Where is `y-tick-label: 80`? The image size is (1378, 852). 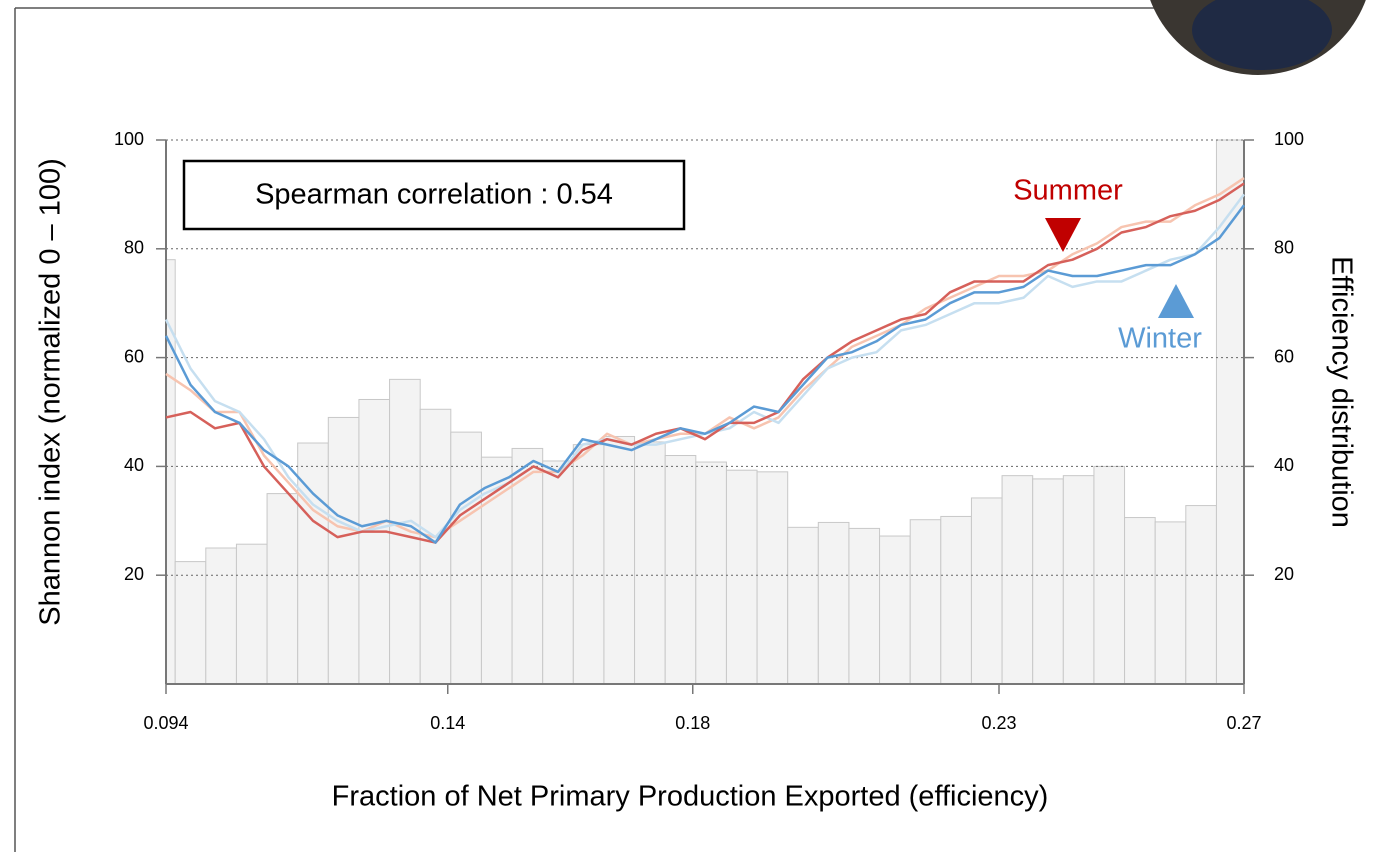
y-tick-label: 80 is located at coordinates (134, 248).